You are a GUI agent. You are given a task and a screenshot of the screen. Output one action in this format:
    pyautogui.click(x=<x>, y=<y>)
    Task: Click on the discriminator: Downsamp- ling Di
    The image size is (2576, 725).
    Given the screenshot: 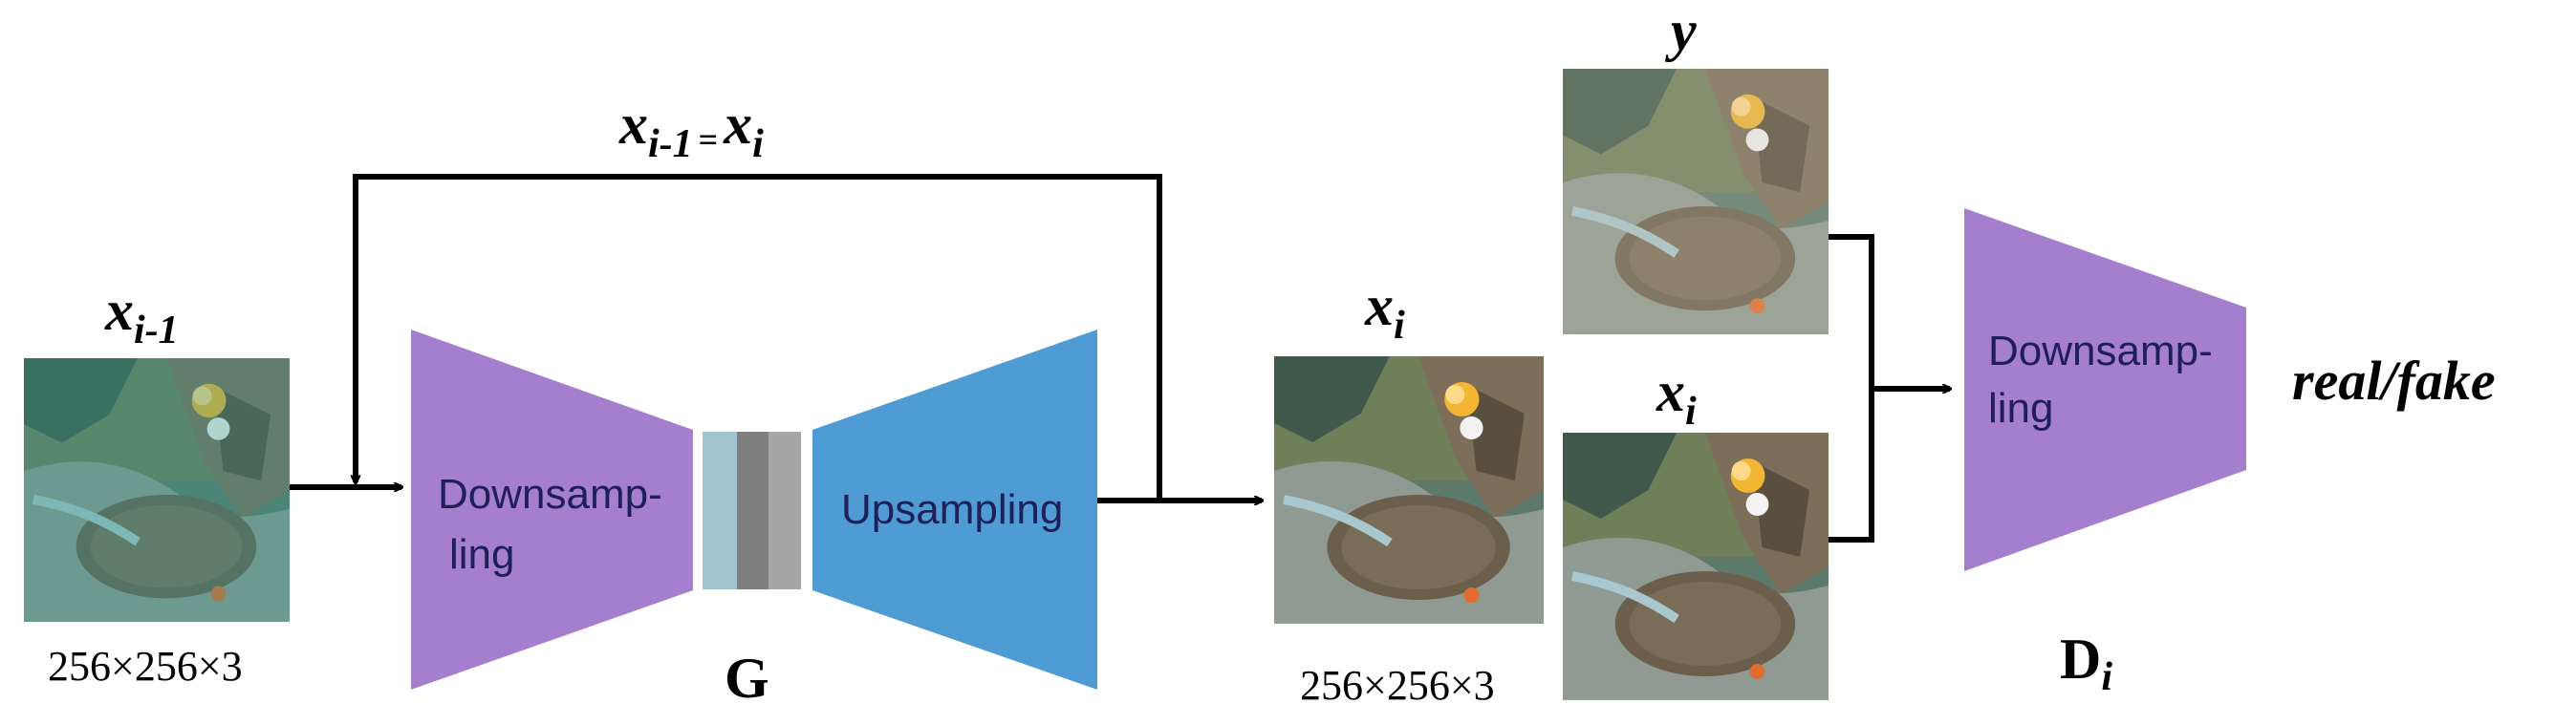 What is the action you would take?
    pyautogui.click(x=2105, y=453)
    